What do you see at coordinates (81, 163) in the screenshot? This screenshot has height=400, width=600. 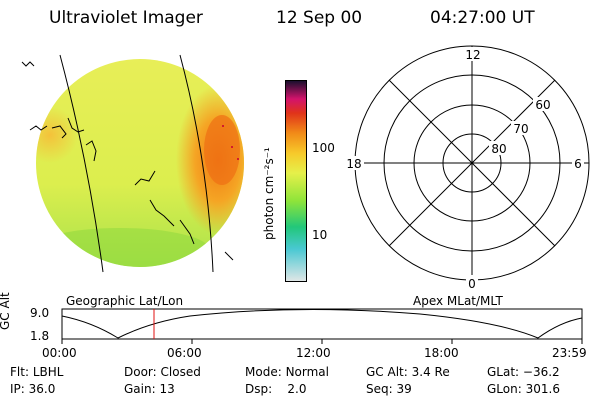 I see `meridian-line-left` at bounding box center [81, 163].